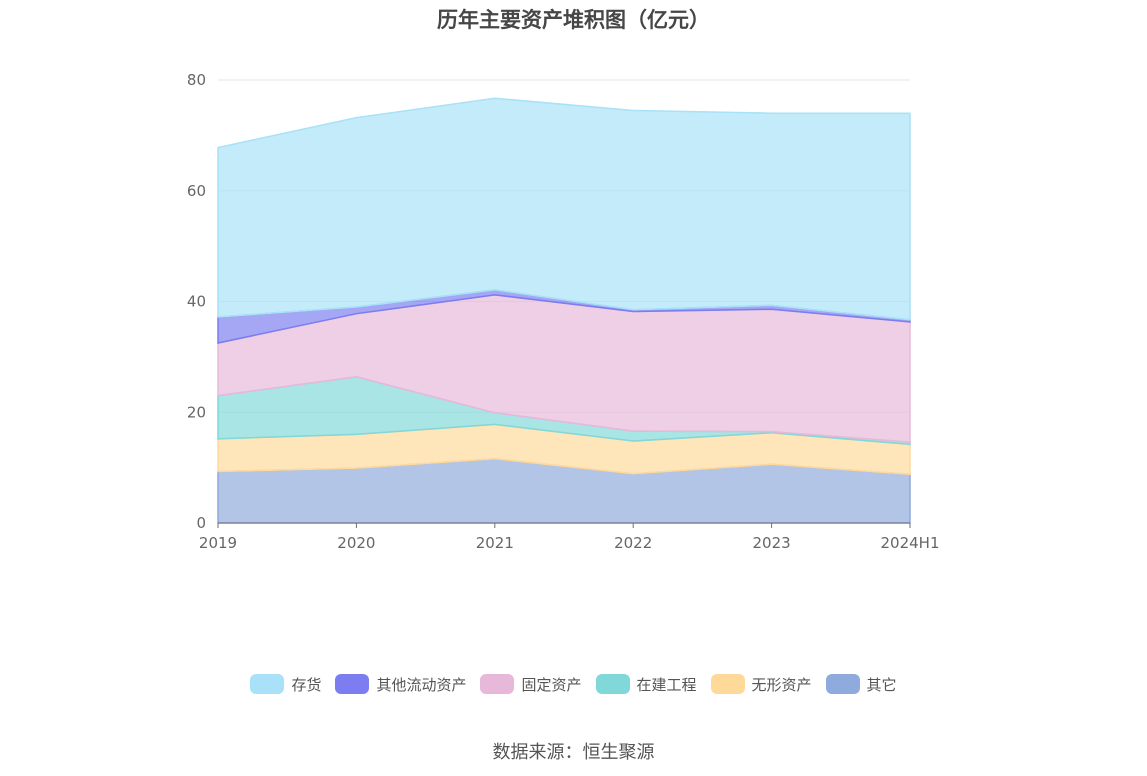 The image size is (1147, 776). I want to click on x-tick-label: 2021, so click(495, 543).